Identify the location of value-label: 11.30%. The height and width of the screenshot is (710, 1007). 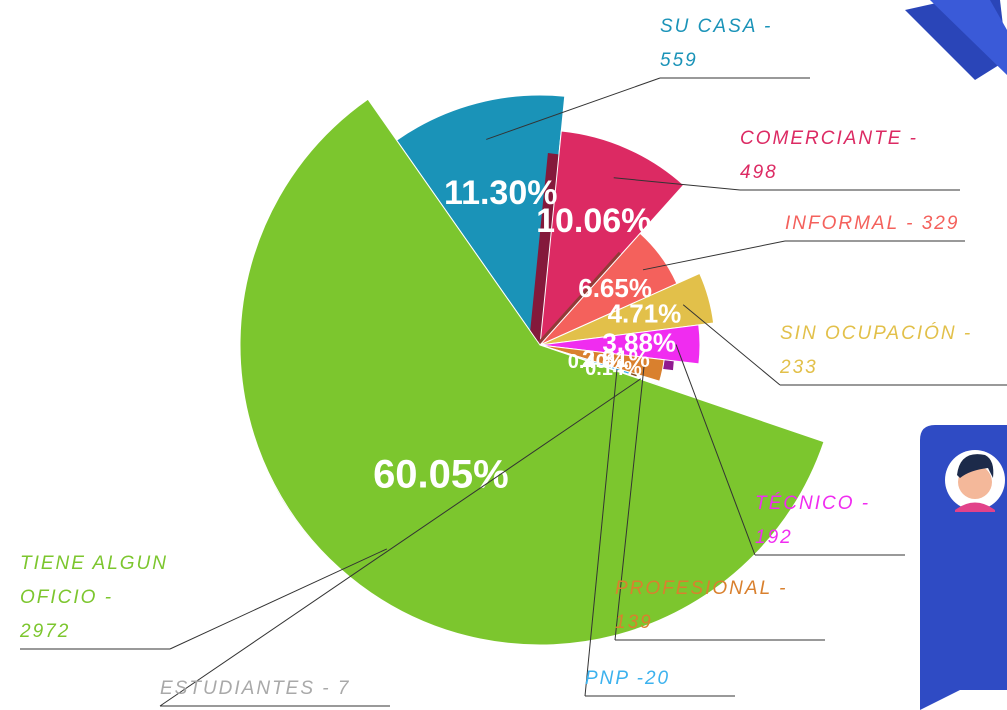
(500, 193).